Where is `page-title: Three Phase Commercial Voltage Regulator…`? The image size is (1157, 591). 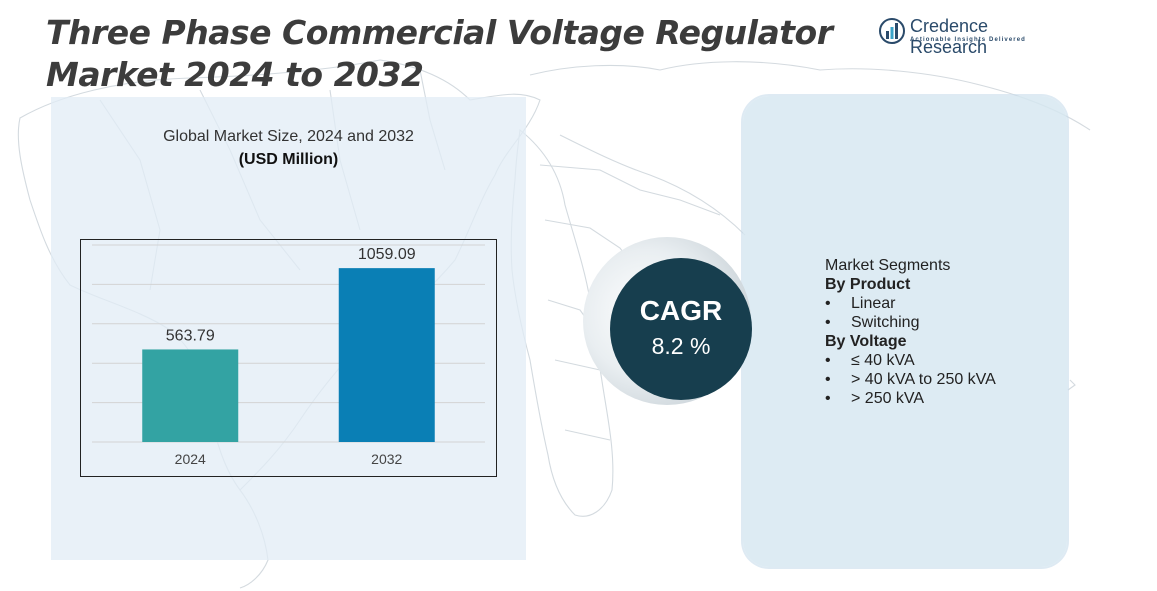
page-title: Three Phase Commercial Voltage Regulator… is located at coordinates (439, 54).